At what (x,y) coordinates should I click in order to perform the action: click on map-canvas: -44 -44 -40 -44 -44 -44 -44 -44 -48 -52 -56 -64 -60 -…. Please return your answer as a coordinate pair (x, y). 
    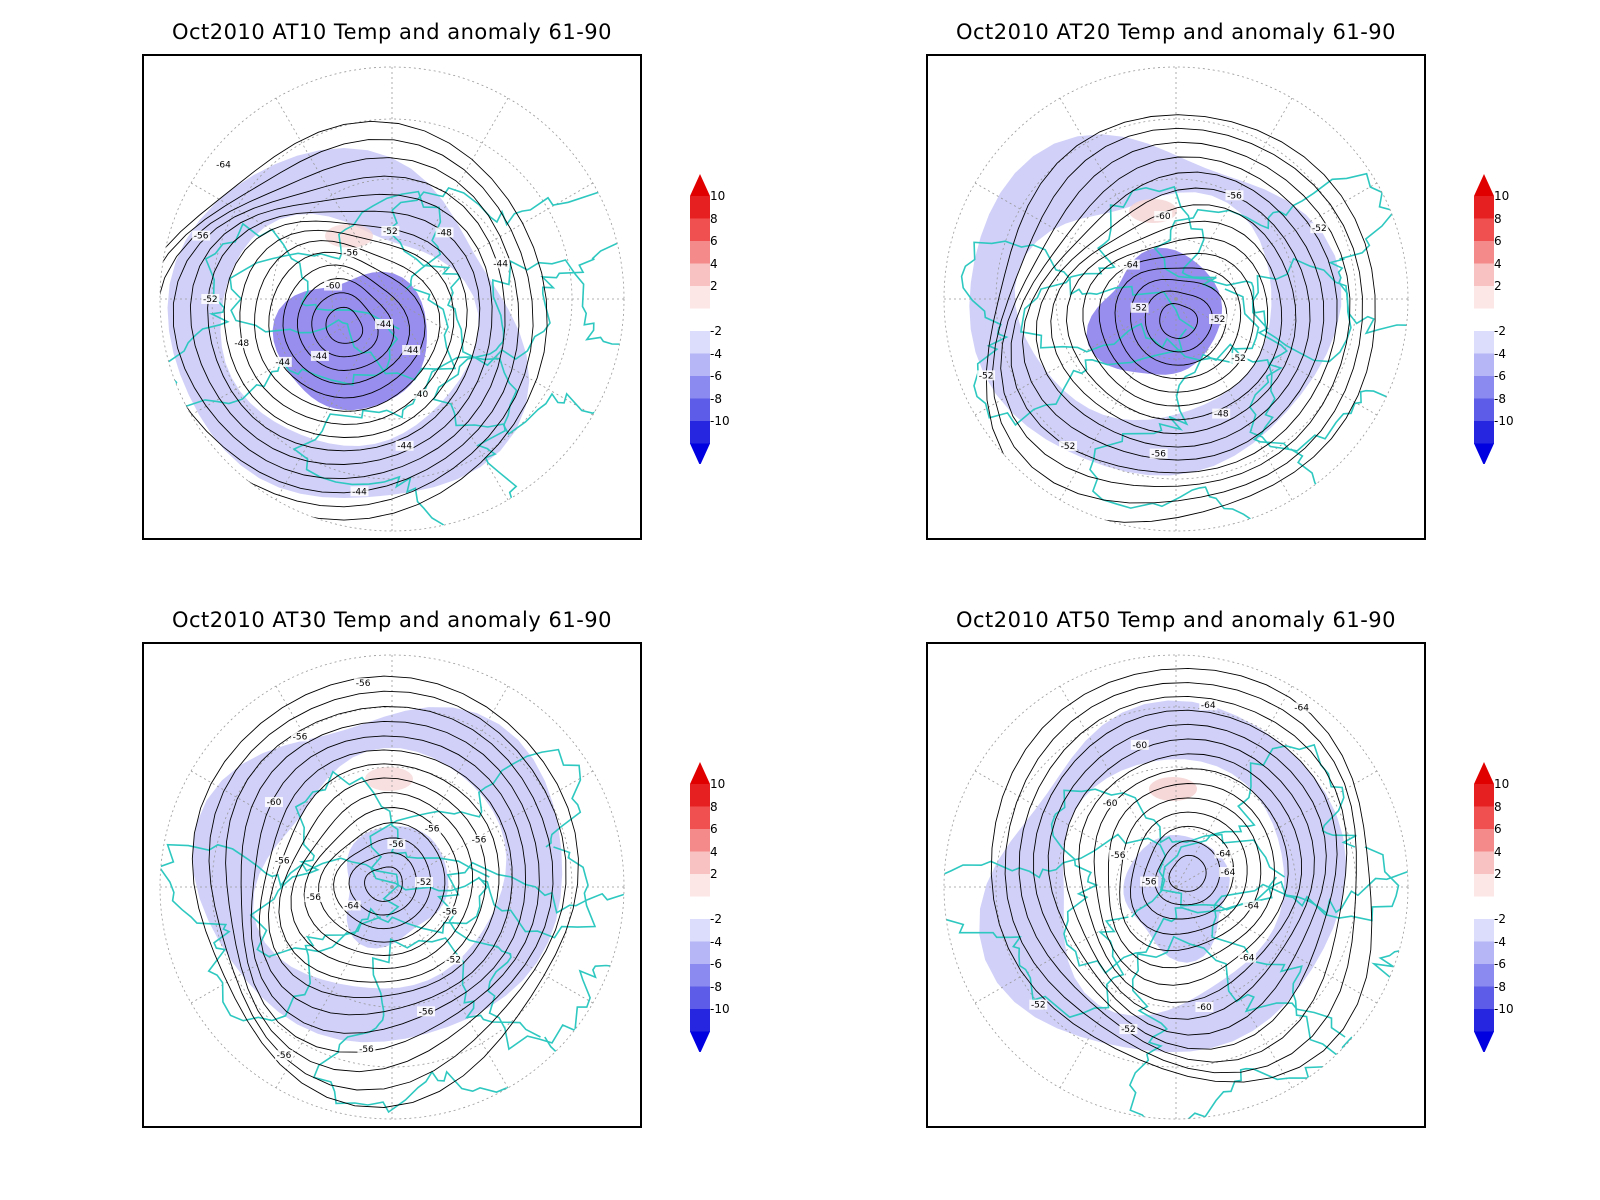
    Looking at the image, I should click on (392, 299).